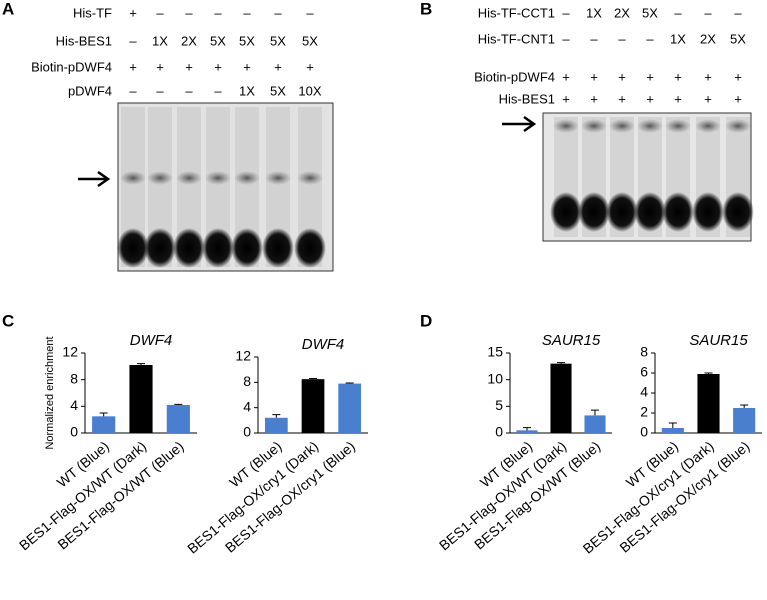  I want to click on y-tick-label: 5, so click(499, 405).